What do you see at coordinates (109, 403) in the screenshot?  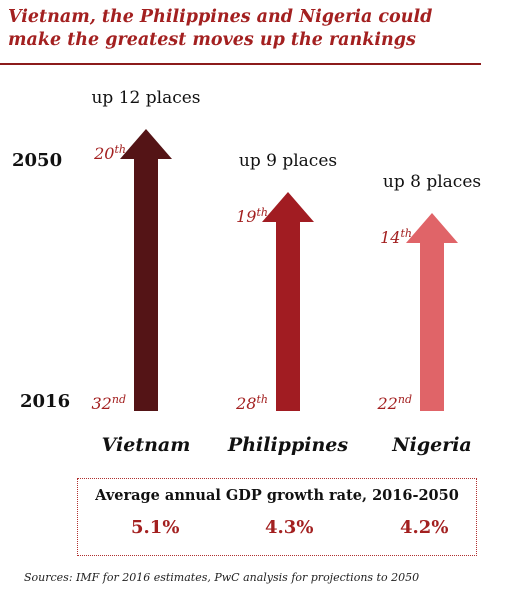 I see `rank-2016-vietnam: 32nd` at bounding box center [109, 403].